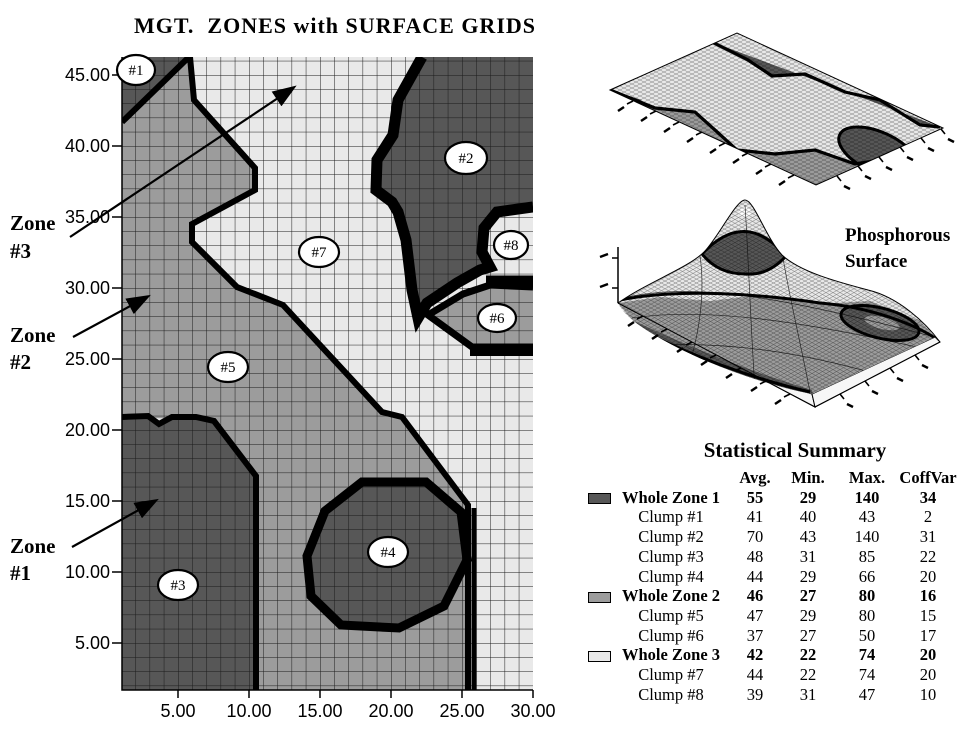 Image resolution: width=979 pixels, height=738 pixels. What do you see at coordinates (897, 249) in the screenshot?
I see `phosphorous-surface-label: Phosphorous Surface` at bounding box center [897, 249].